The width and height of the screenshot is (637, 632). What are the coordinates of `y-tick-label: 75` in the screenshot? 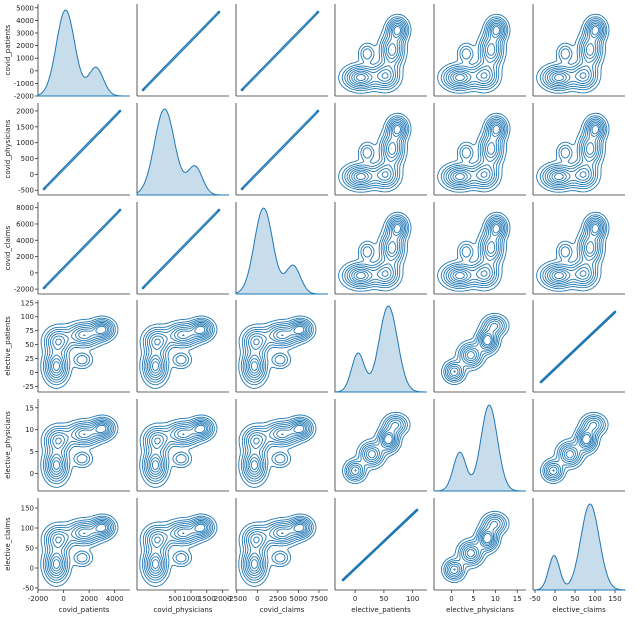 It's located at (29, 331).